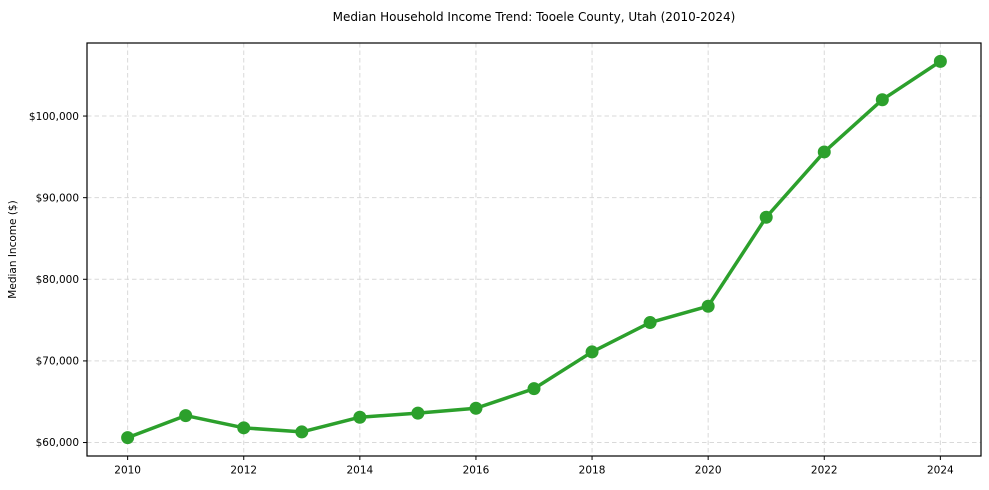 The image size is (989, 490). I want to click on x-tick-label: 2022, so click(824, 471).